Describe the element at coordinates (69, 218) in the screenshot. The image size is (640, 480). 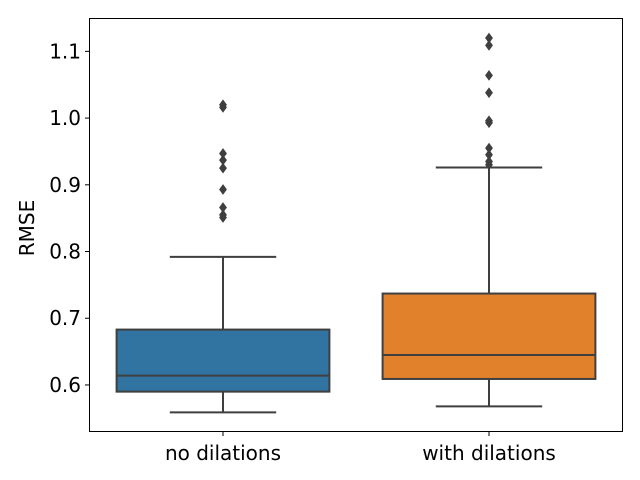
I see `y-axis: 0.6 0.7 0.8 0.9 1.0 1.1` at that location.